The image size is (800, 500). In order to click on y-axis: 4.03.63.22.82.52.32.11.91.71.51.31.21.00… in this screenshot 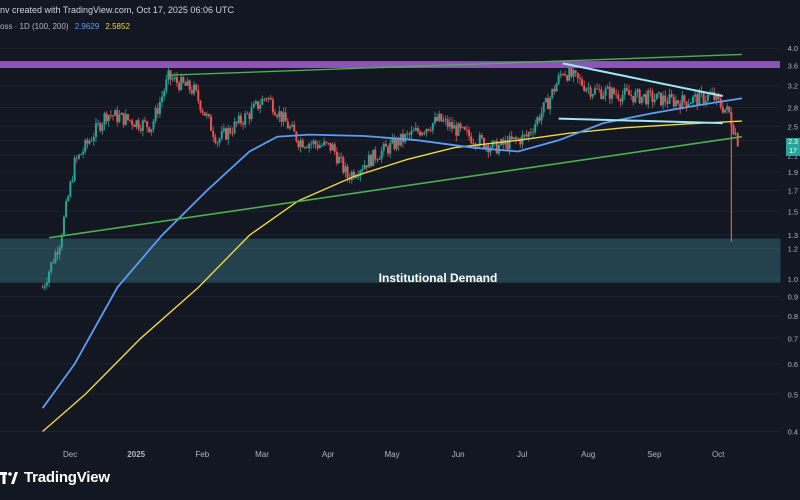, I will do `click(793, 240)`.